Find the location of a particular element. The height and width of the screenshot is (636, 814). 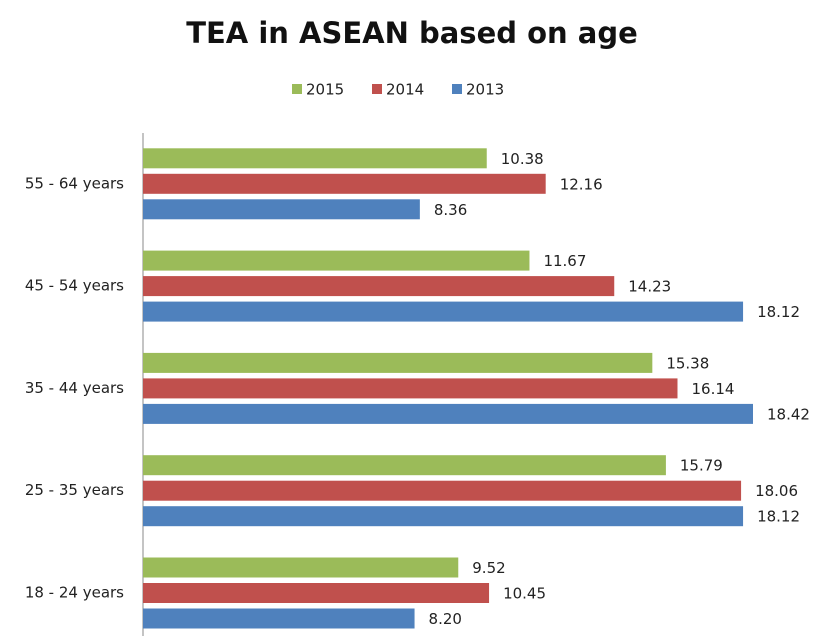

chart-title: TEA in ASEAN based on age is located at coordinates (412, 33).